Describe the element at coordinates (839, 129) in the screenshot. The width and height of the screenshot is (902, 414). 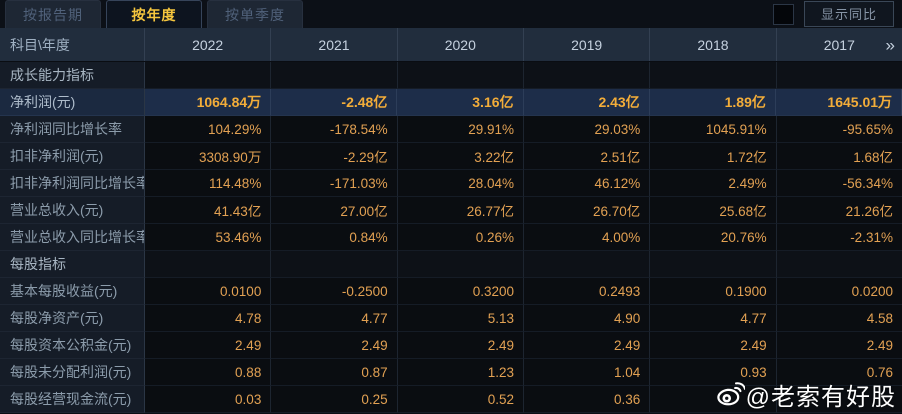
I see `value-cell: -95.65%` at that location.